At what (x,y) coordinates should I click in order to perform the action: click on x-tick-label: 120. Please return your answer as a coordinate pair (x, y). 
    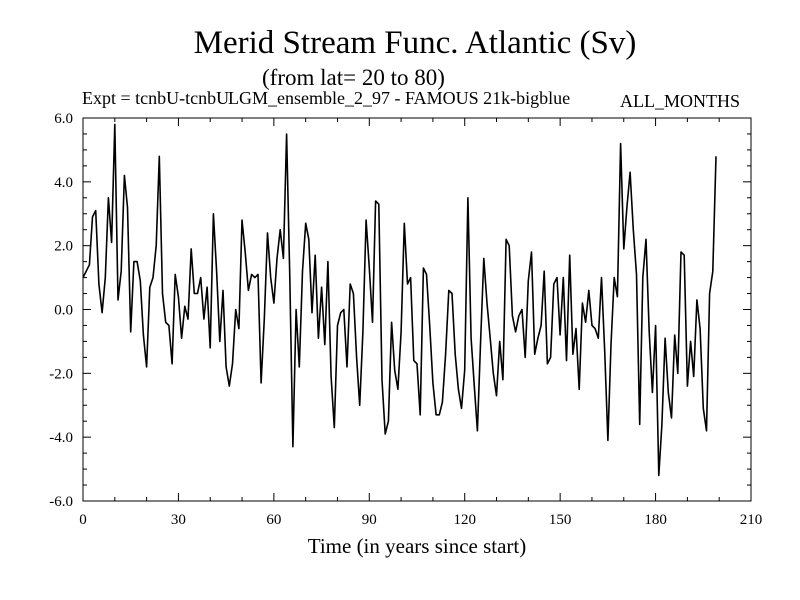
    Looking at the image, I should click on (464, 520).